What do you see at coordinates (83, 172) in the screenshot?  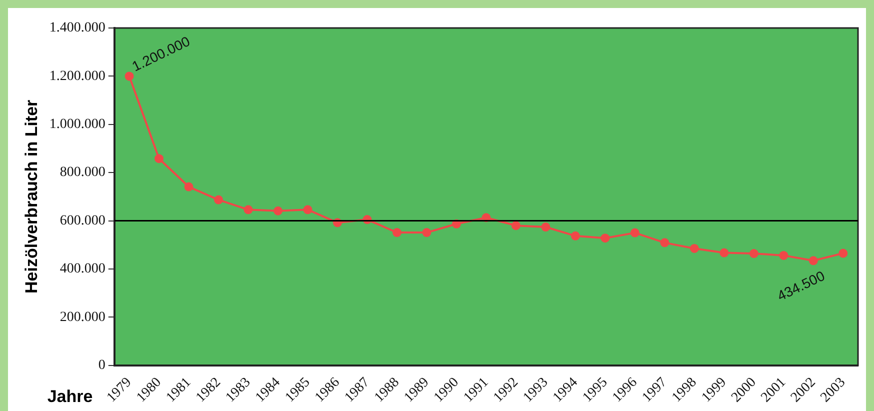 I see `y-tick-label: 800.000` at bounding box center [83, 172].